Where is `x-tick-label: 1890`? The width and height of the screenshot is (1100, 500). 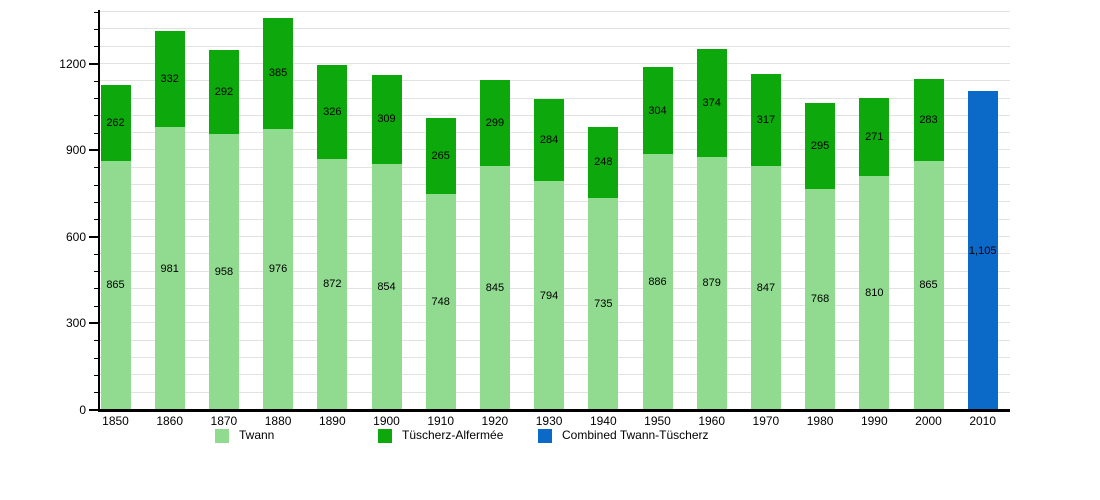 x-tick-label: 1890 is located at coordinates (332, 421).